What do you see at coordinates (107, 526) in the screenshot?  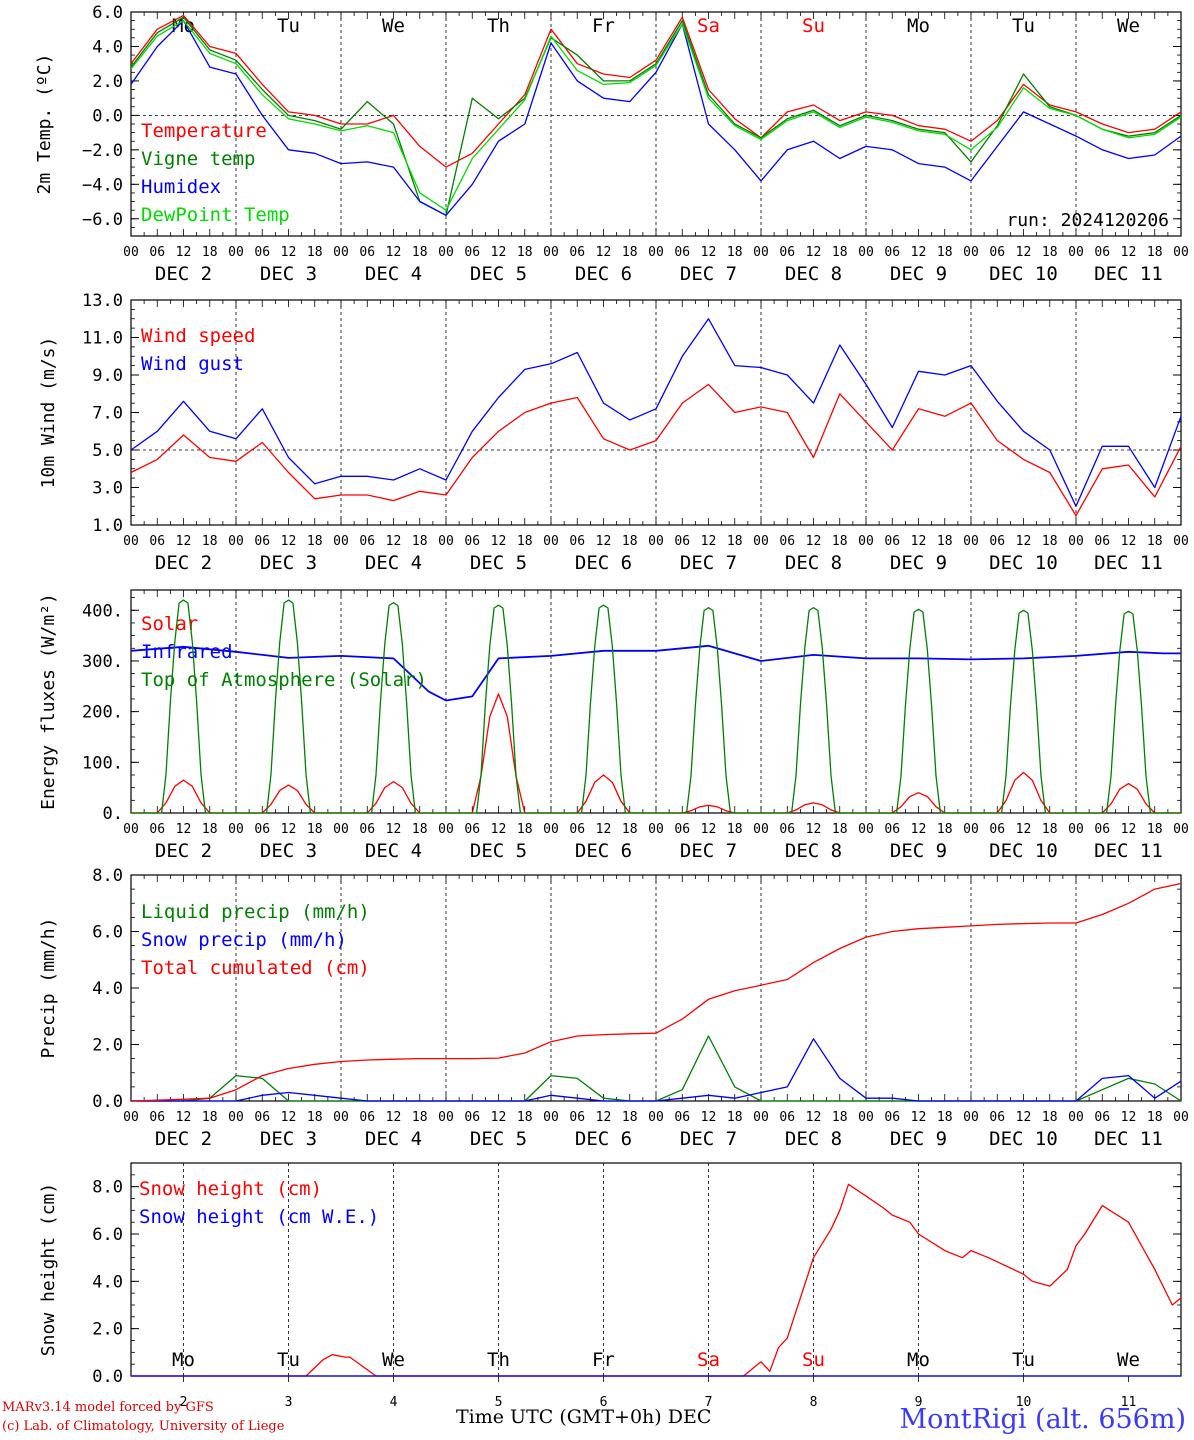 I see `y-tick-label: 1.0` at bounding box center [107, 526].